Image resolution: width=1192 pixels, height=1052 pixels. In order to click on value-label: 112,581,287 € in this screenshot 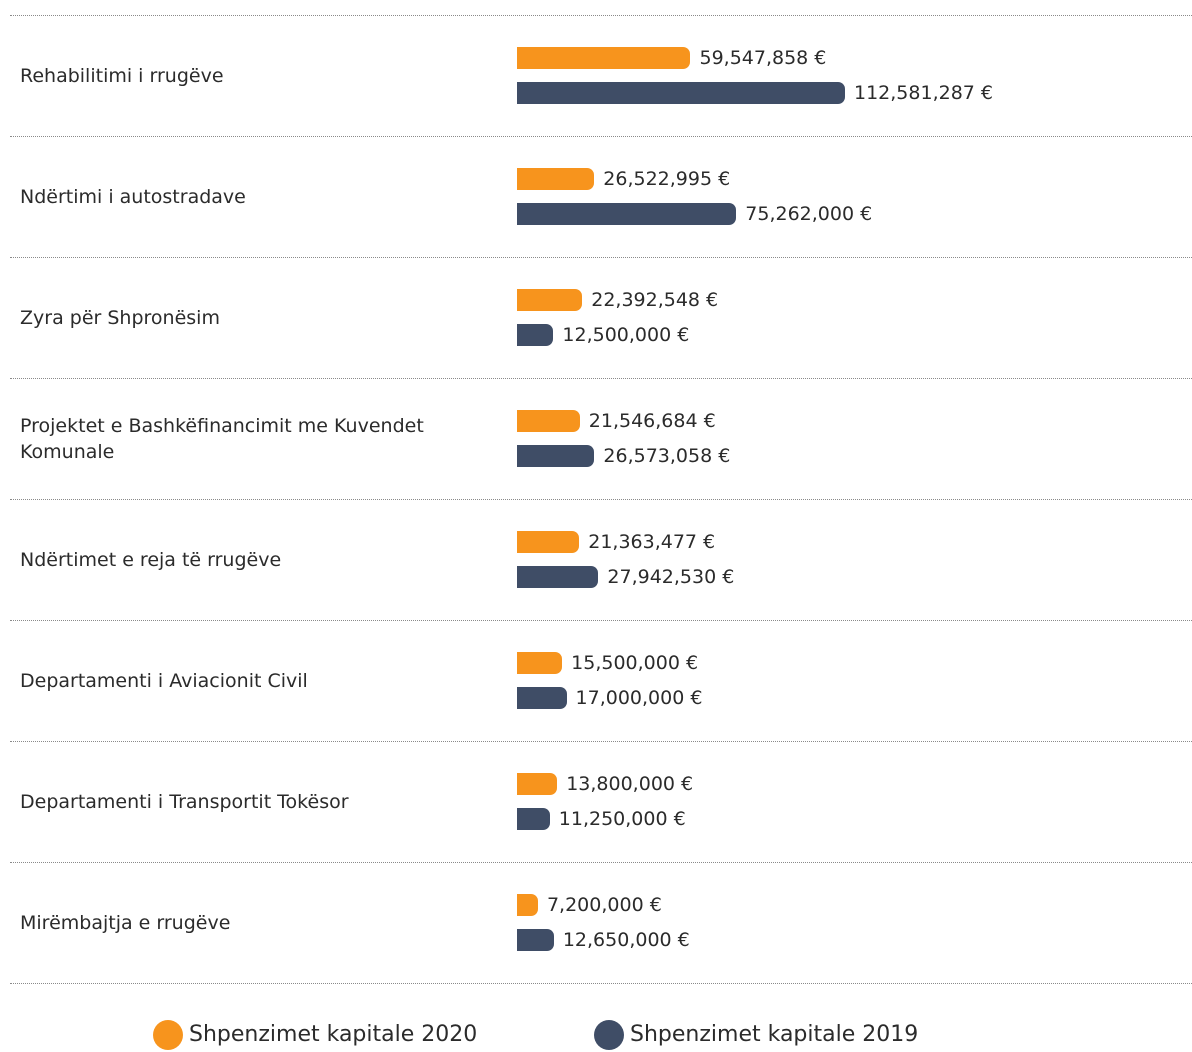, I will do `click(924, 93)`.